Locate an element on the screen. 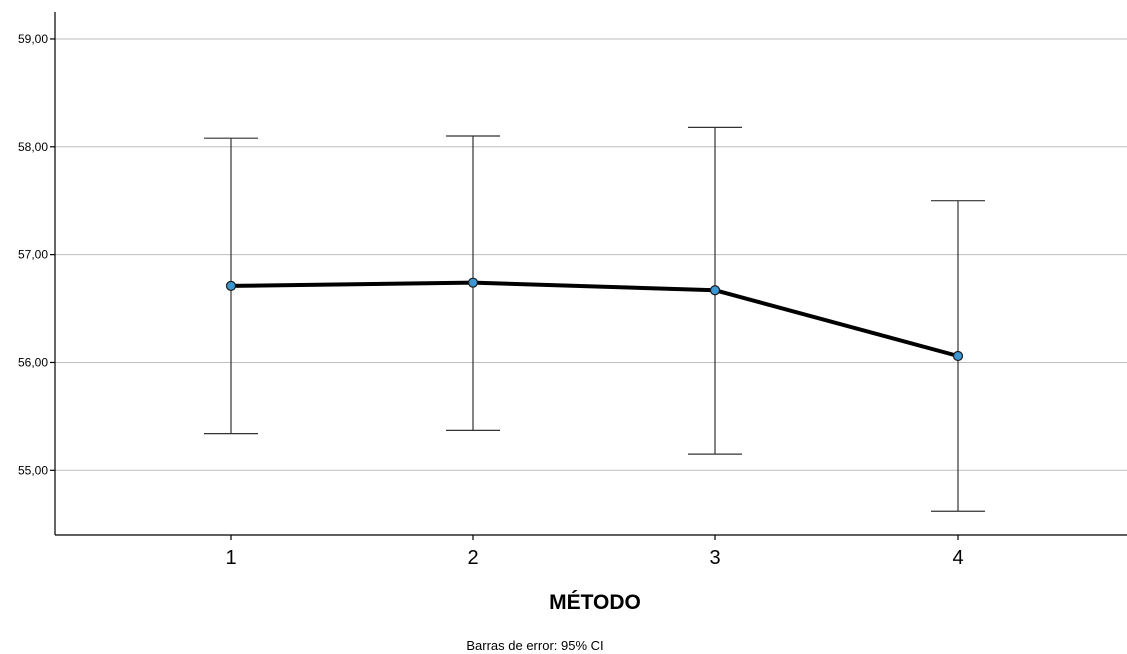 The height and width of the screenshot is (654, 1127). x-tick-label: 3 is located at coordinates (714, 558).